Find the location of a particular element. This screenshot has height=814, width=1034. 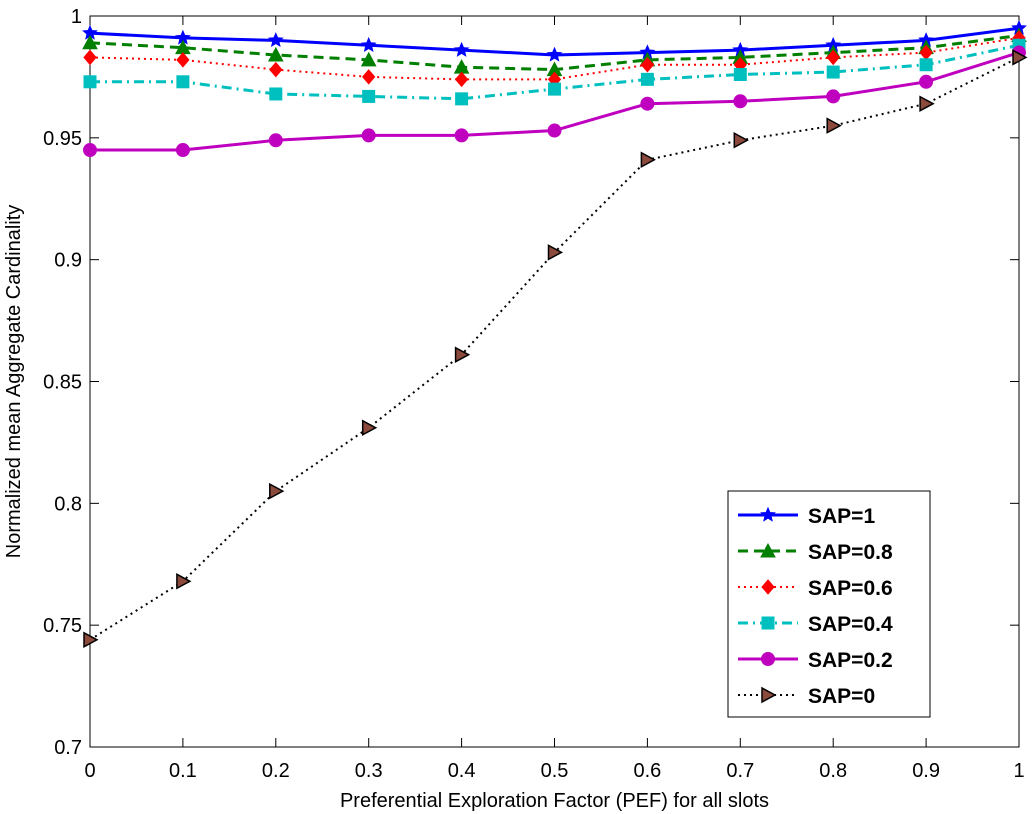

x-tick-label: 0.7 is located at coordinates (740, 771).